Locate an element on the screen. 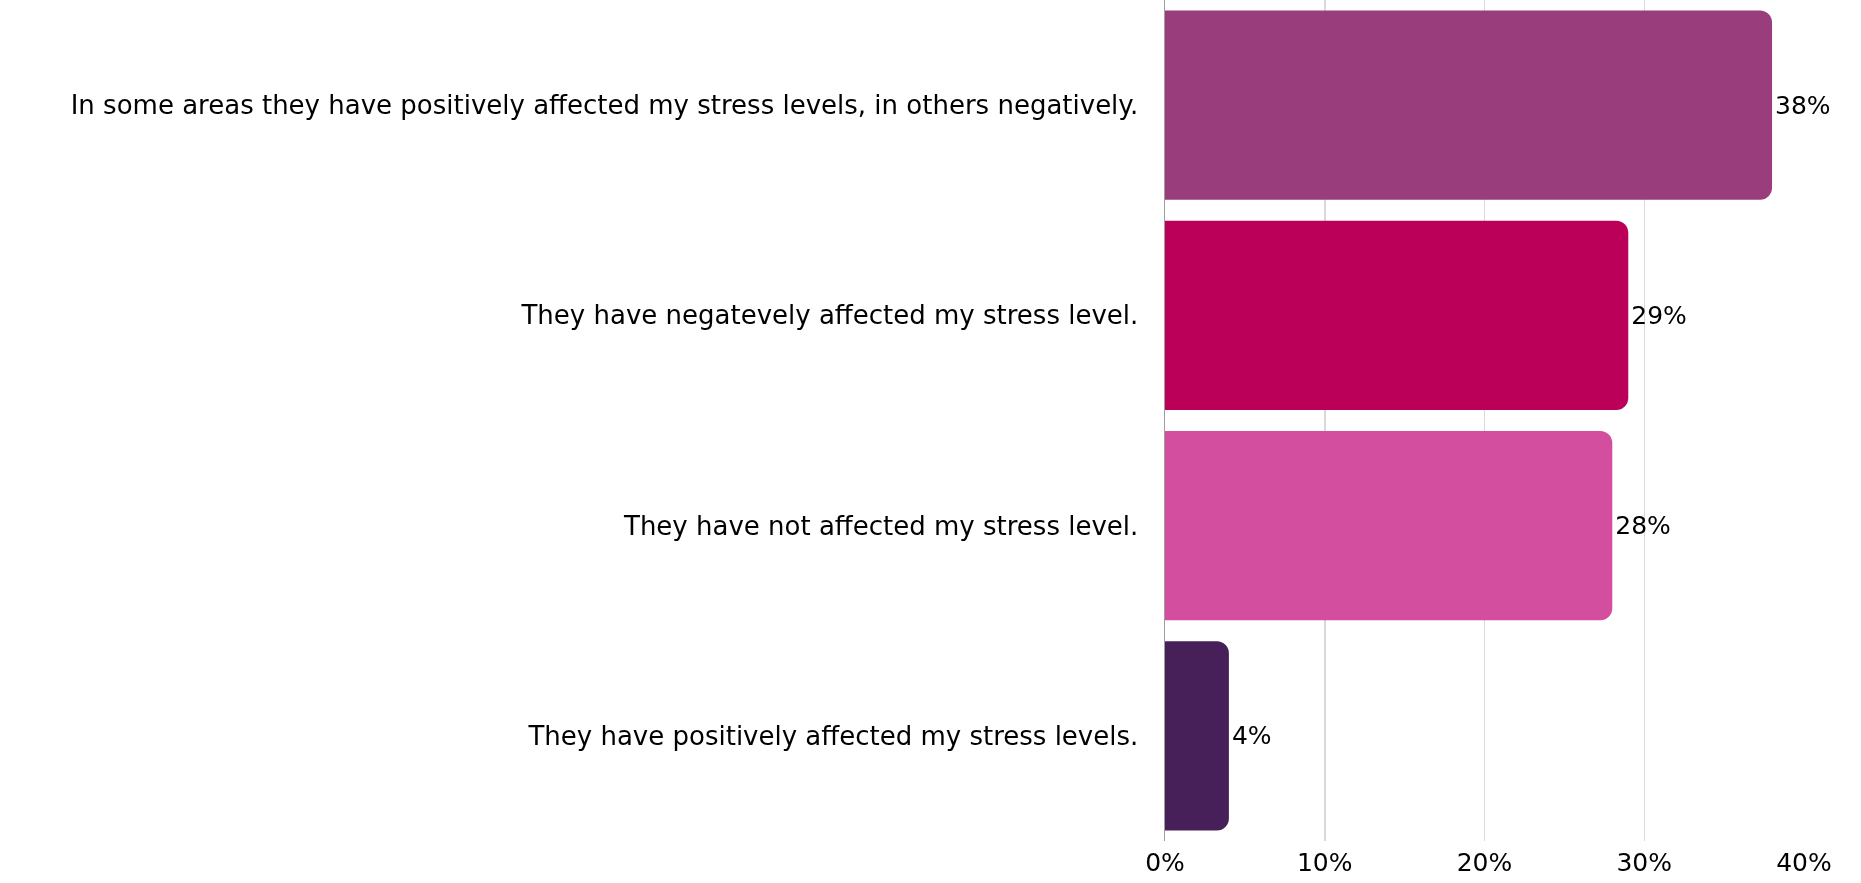 Image resolution: width=1861 pixels, height=883 pixels. data-label: 29% is located at coordinates (1659, 315).